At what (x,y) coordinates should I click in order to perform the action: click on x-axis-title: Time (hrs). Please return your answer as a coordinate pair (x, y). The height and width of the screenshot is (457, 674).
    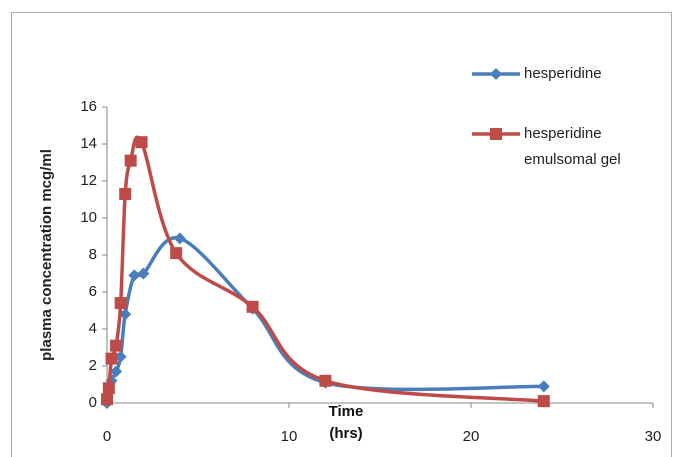
    Looking at the image, I should click on (346, 422).